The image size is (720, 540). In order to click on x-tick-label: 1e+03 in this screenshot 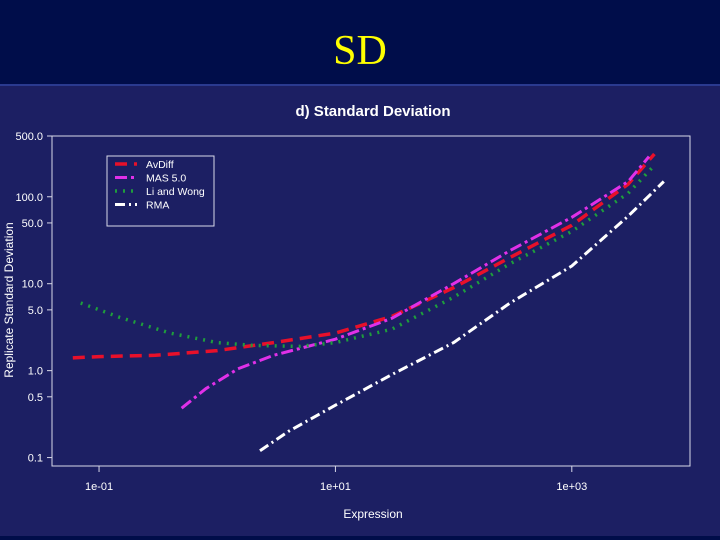, I will do `click(571, 487)`.